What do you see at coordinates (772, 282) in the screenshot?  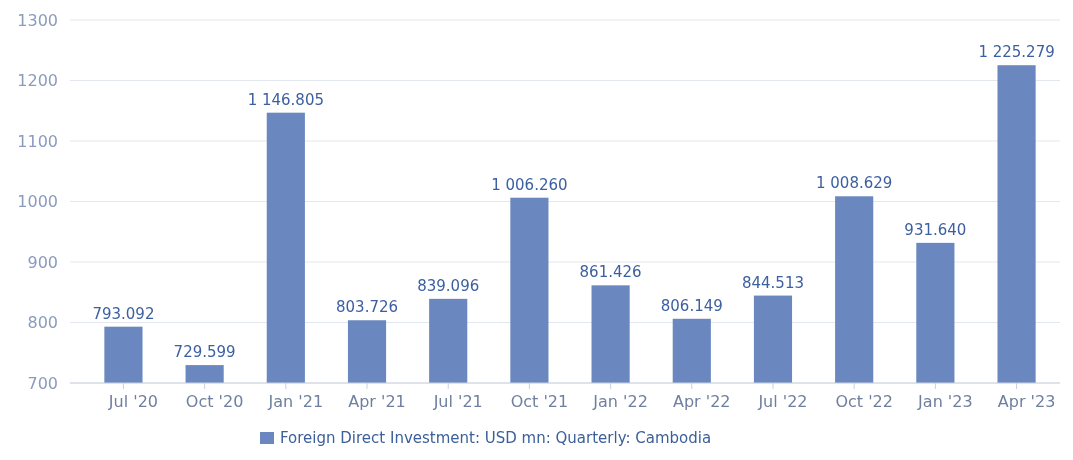 I see `text: 844.513` at bounding box center [772, 282].